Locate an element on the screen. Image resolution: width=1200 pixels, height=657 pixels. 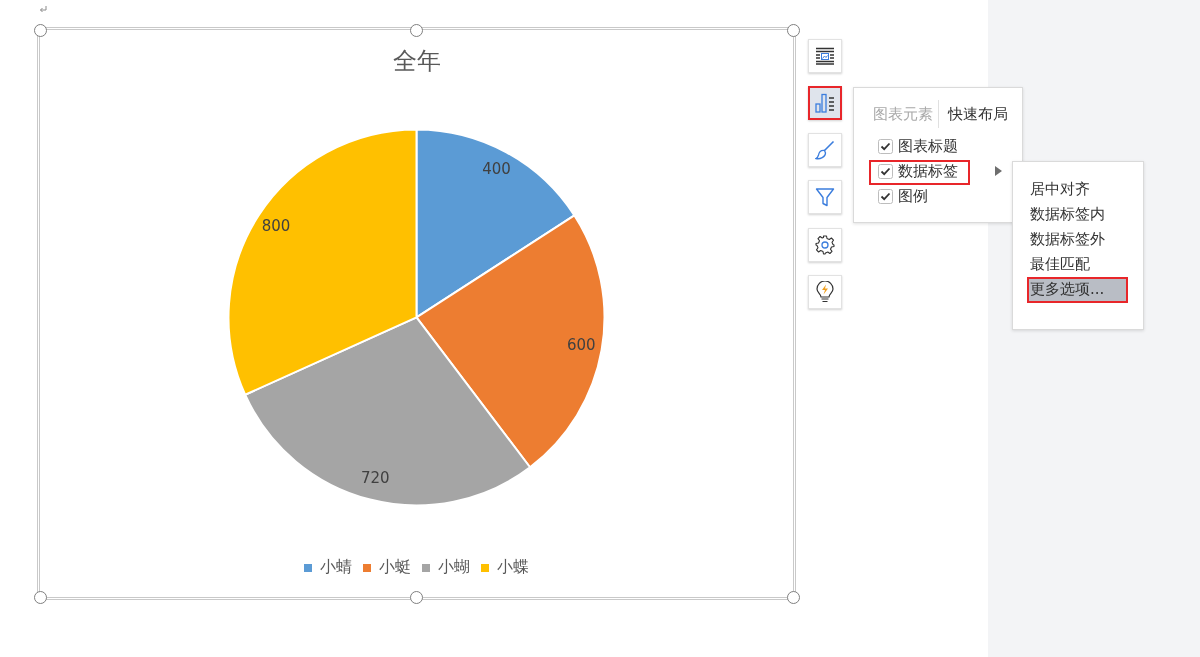
text: 图表元素 is located at coordinates (903, 114).